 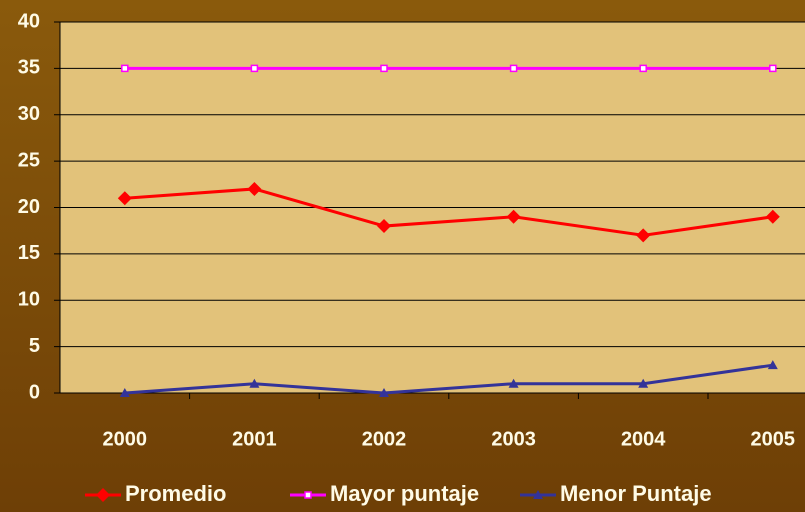 I want to click on y-tick-label: 0, so click(x=34, y=392).